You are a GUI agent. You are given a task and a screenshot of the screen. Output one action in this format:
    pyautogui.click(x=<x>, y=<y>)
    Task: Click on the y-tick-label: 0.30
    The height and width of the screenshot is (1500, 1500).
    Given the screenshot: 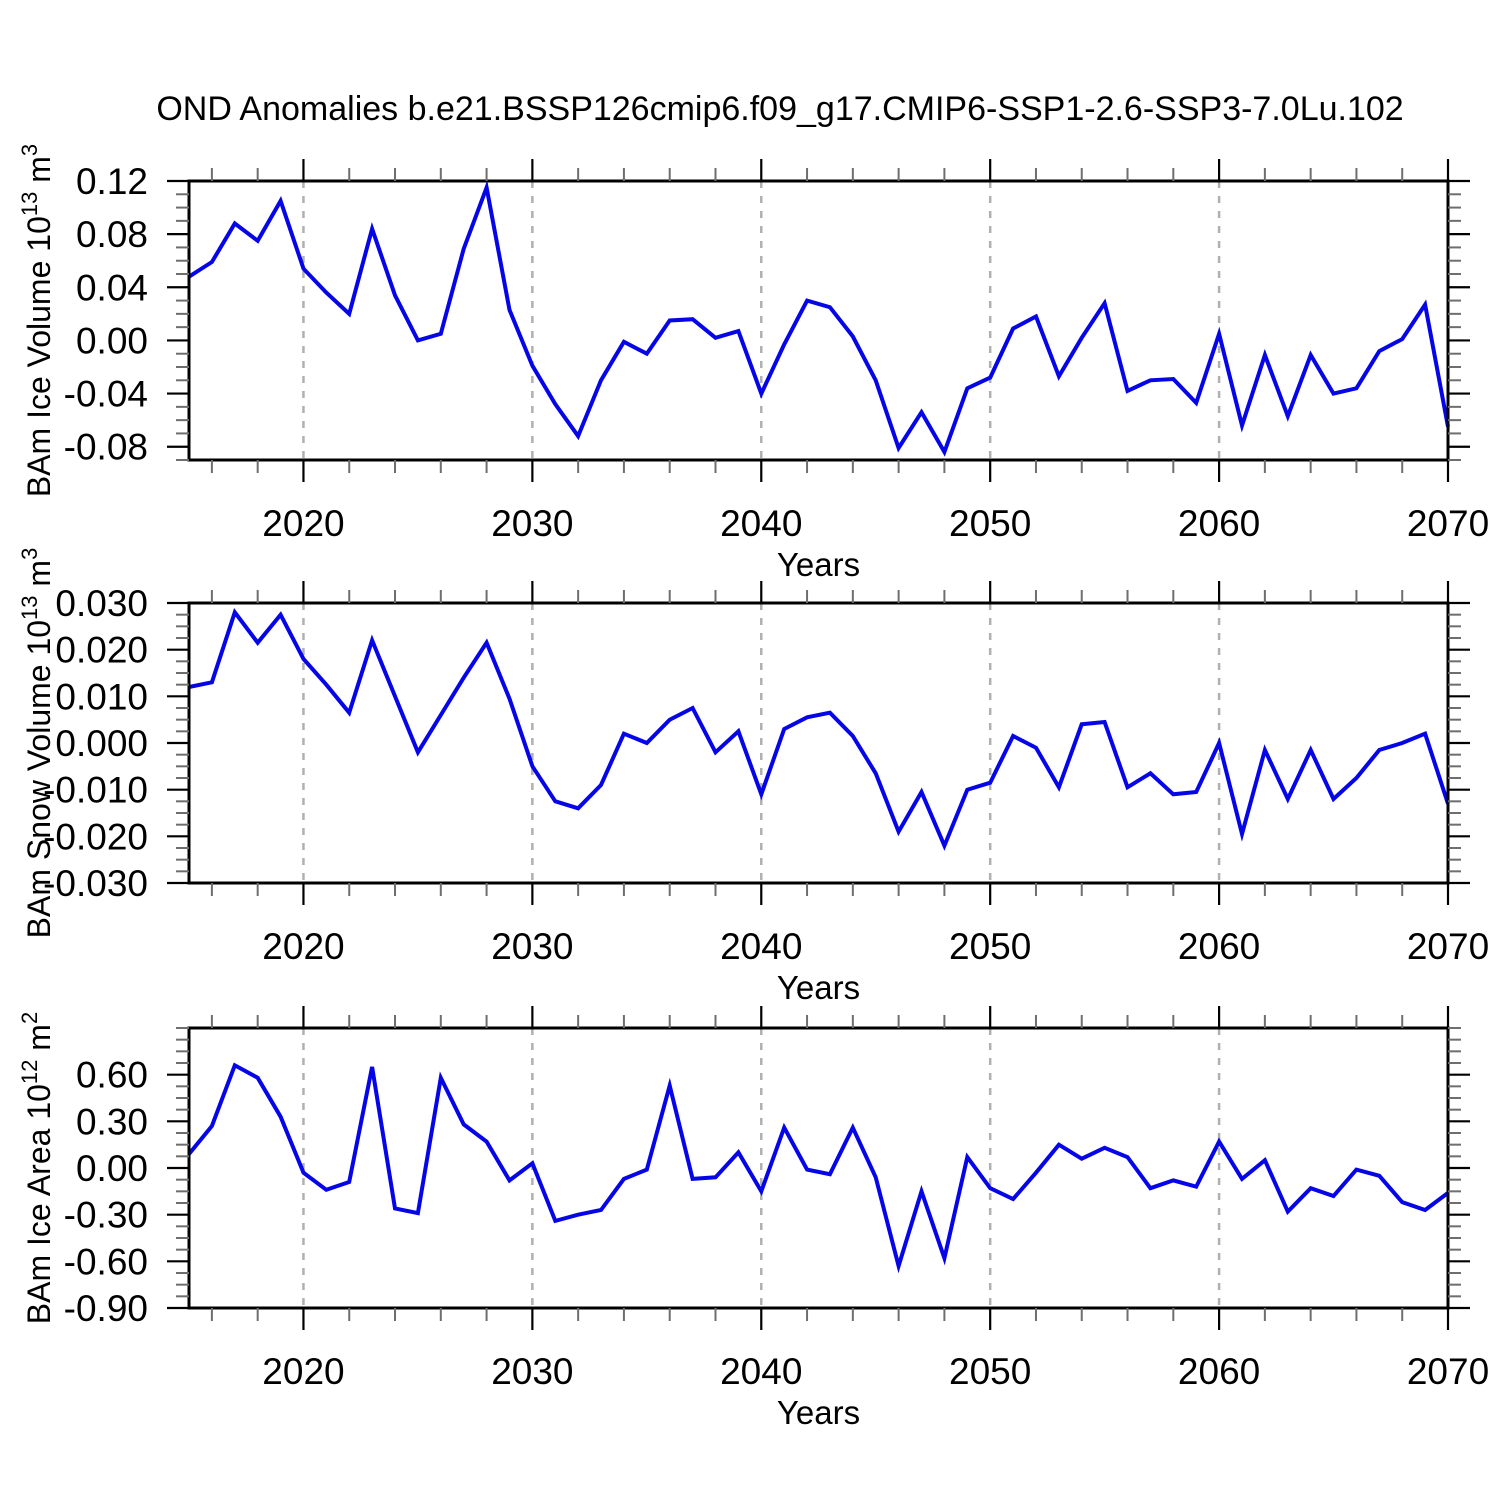 What is the action you would take?
    pyautogui.click(x=112, y=1121)
    